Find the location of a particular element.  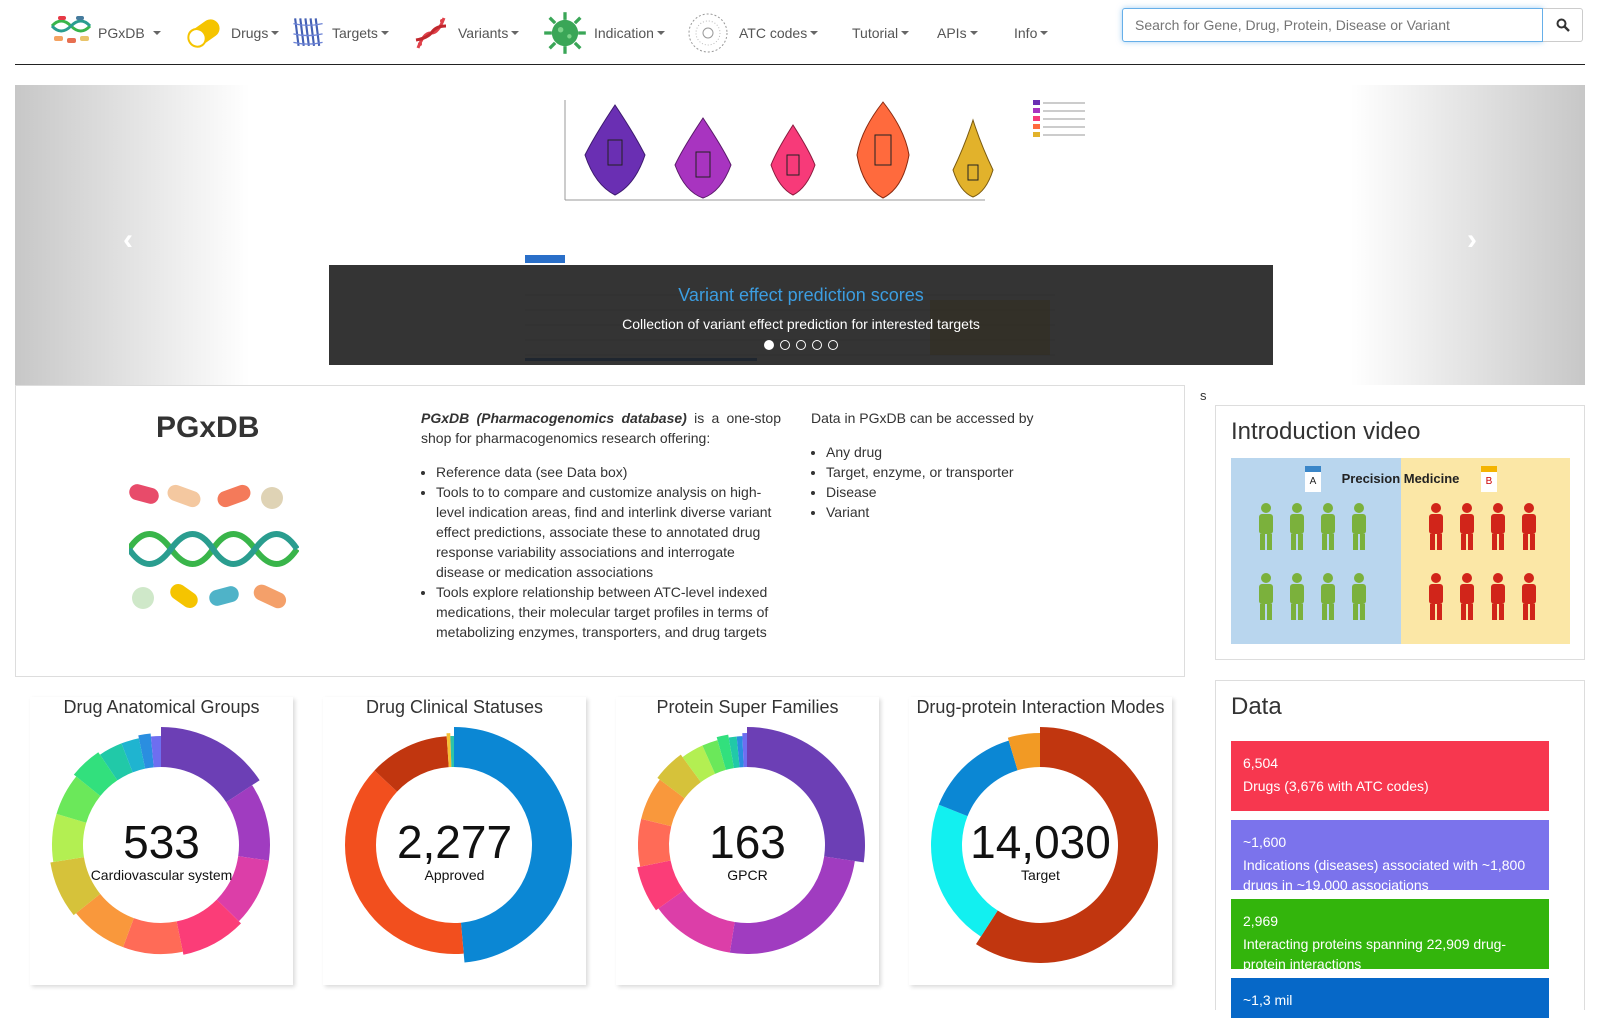

chart-card-clinical-statuses: Drug Clinical Statuses 2,277 Approved is located at coordinates (454, 841).